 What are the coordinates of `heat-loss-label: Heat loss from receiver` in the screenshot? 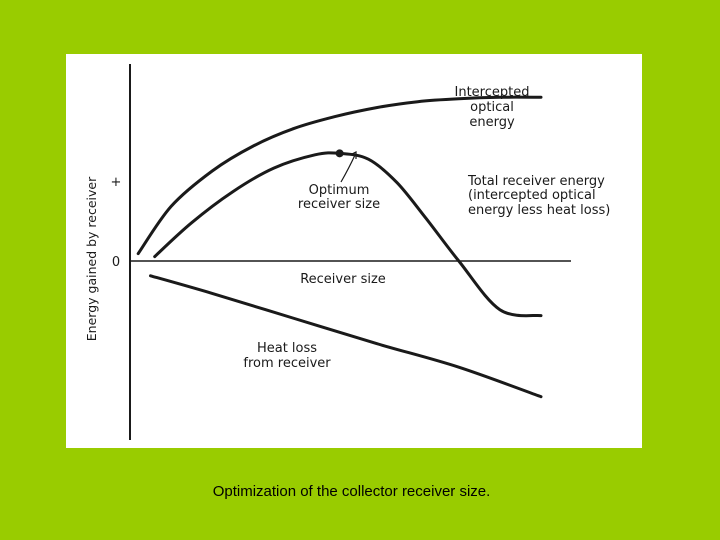 It's located at (287, 356).